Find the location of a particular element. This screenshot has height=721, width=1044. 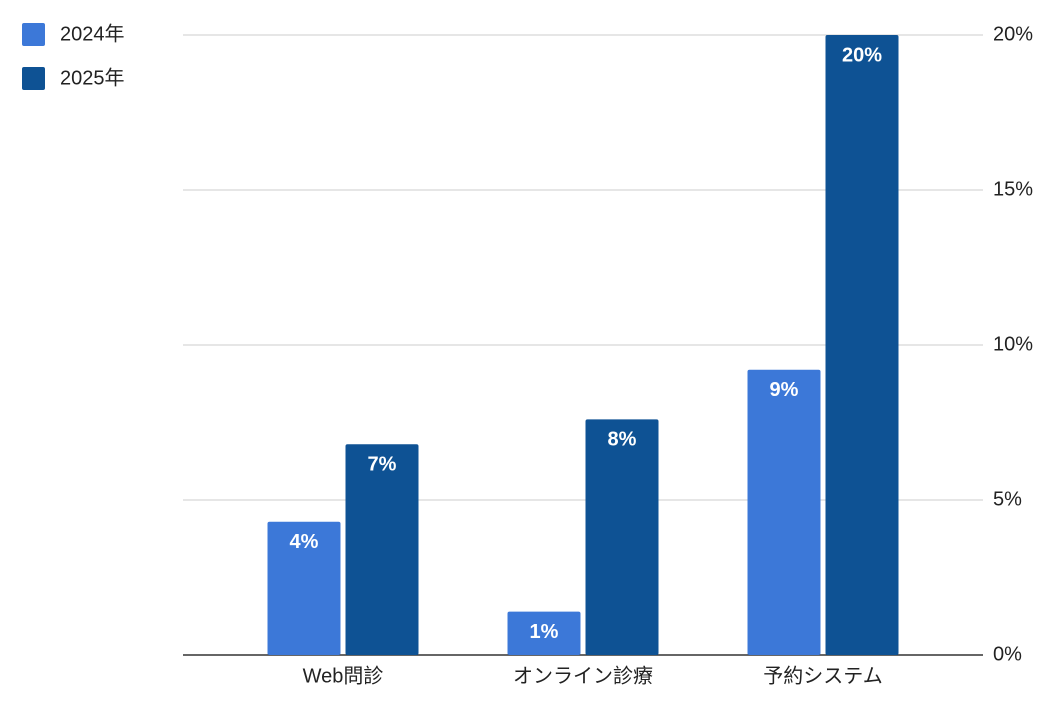

value-label: 9% is located at coordinates (784, 390).